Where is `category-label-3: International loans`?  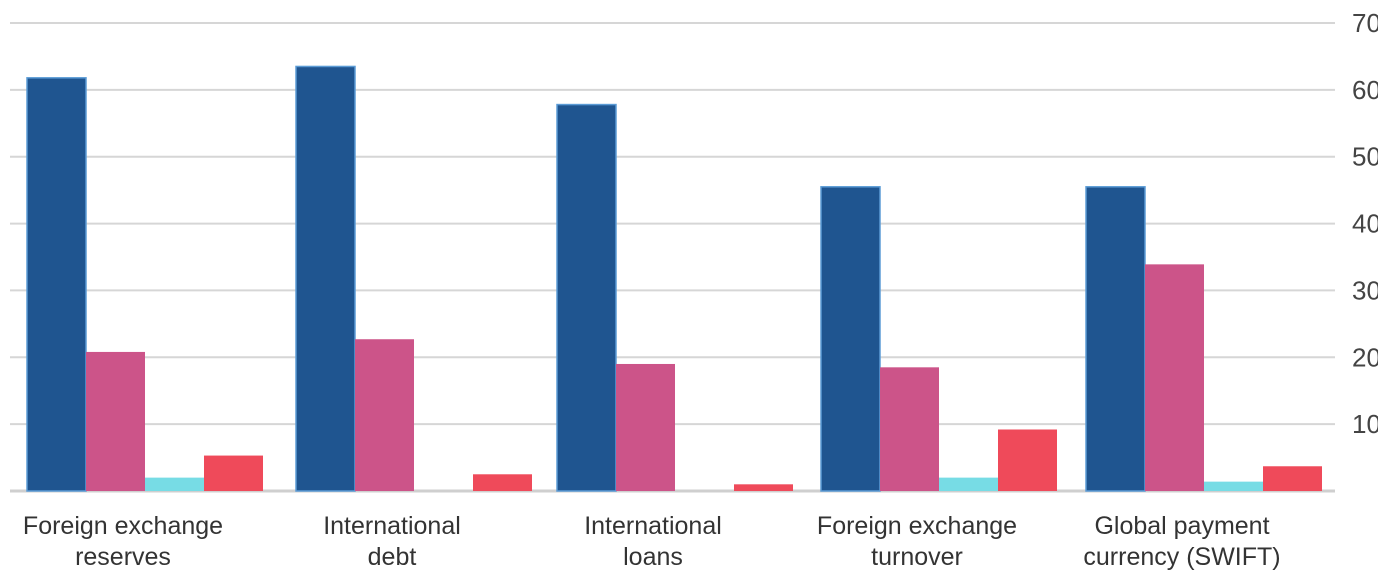 category-label-3: International loans is located at coordinates (653, 541).